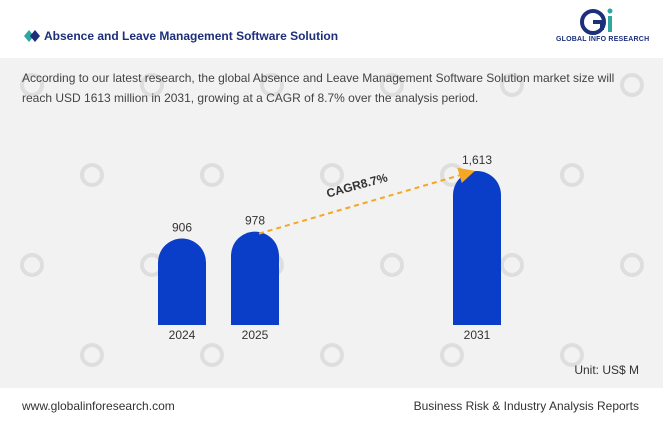 Image resolution: width=663 pixels, height=423 pixels. What do you see at coordinates (182, 281) in the screenshot?
I see `bar-2024` at bounding box center [182, 281].